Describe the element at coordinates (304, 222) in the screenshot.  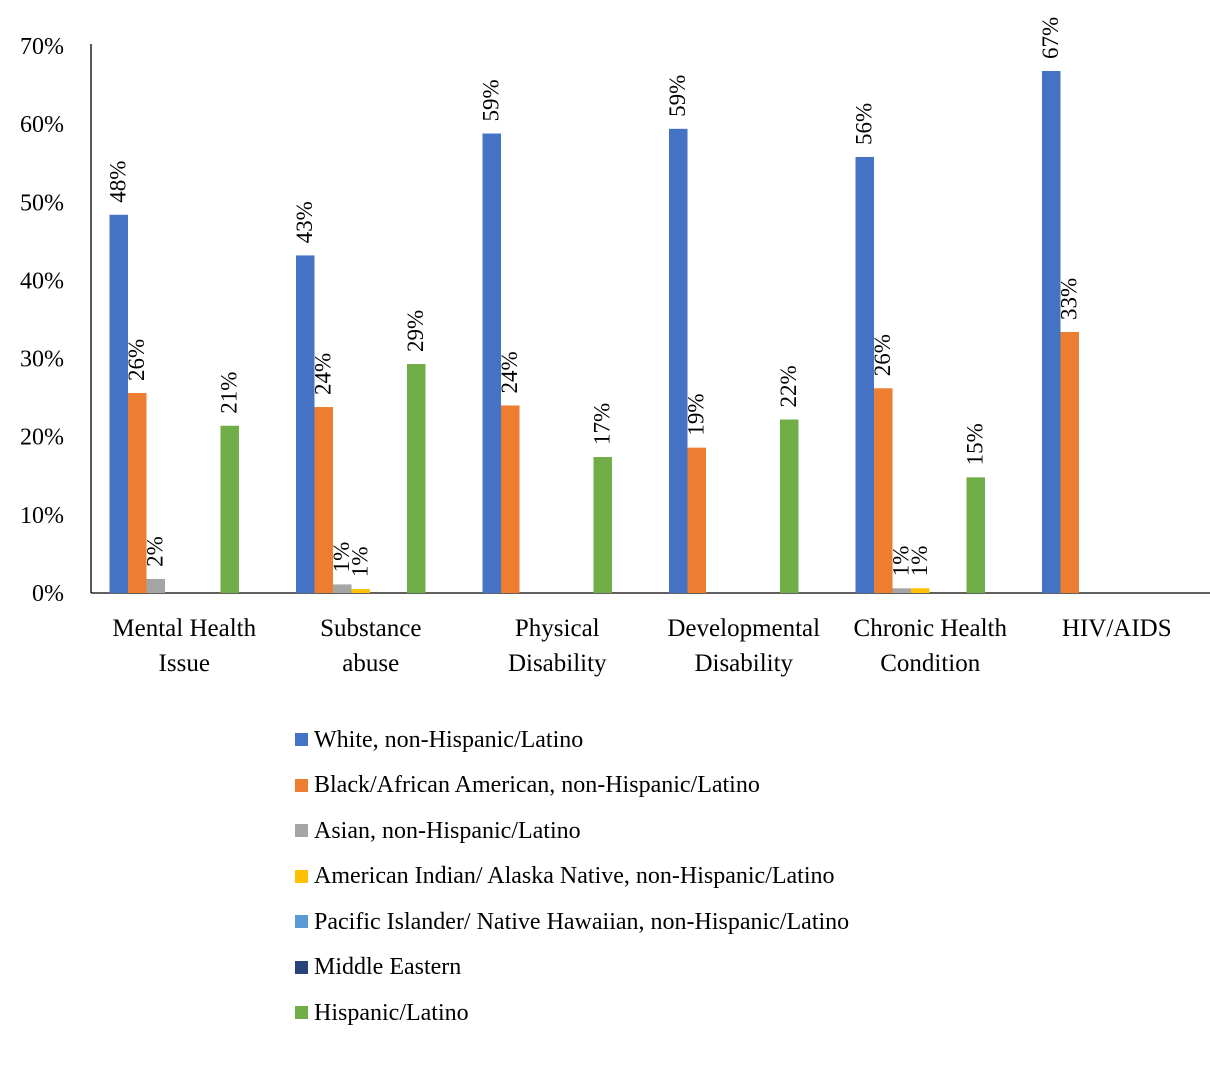
I see `data-label: 43%` at that location.